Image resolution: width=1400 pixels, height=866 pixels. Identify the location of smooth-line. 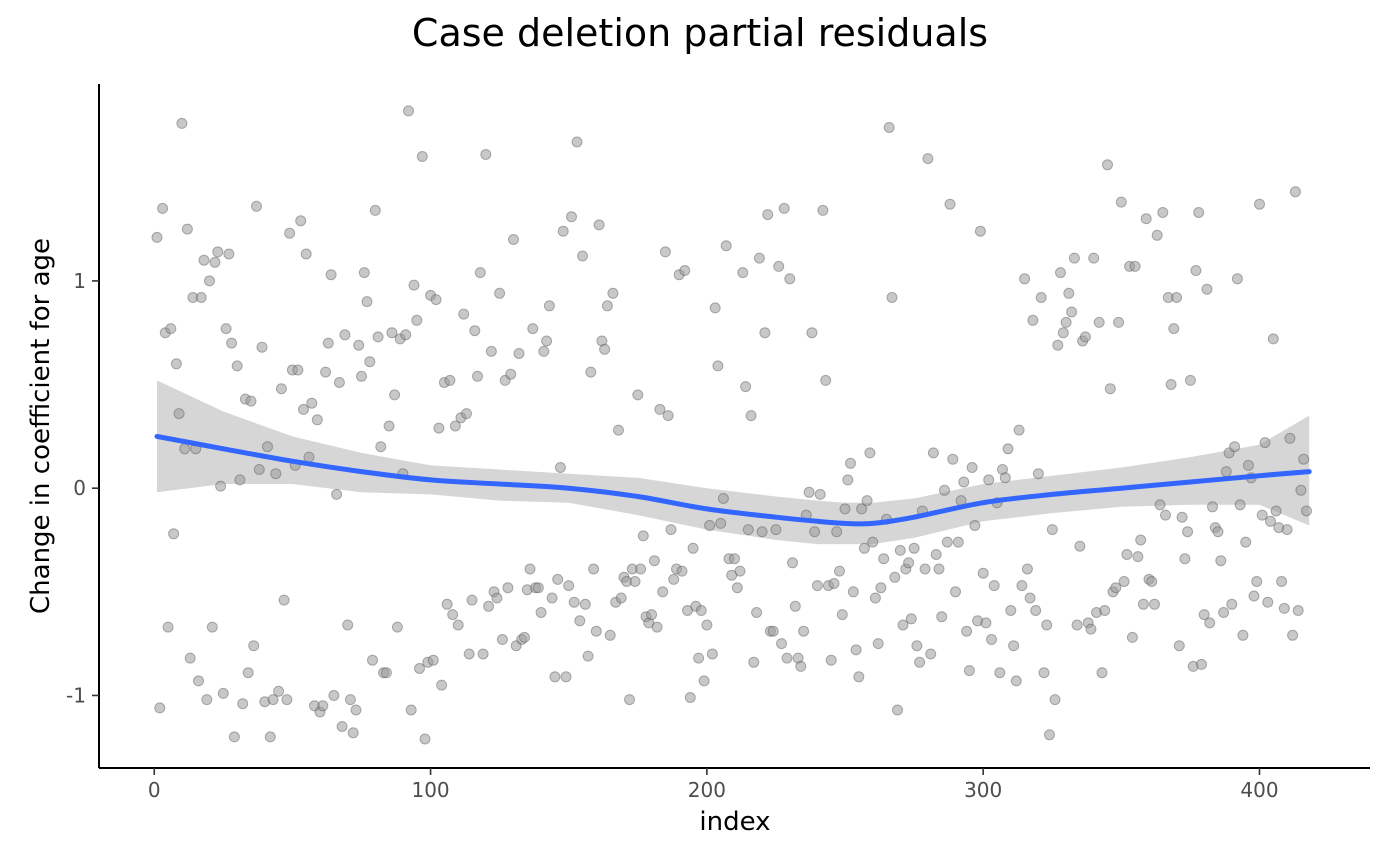
(733, 480).